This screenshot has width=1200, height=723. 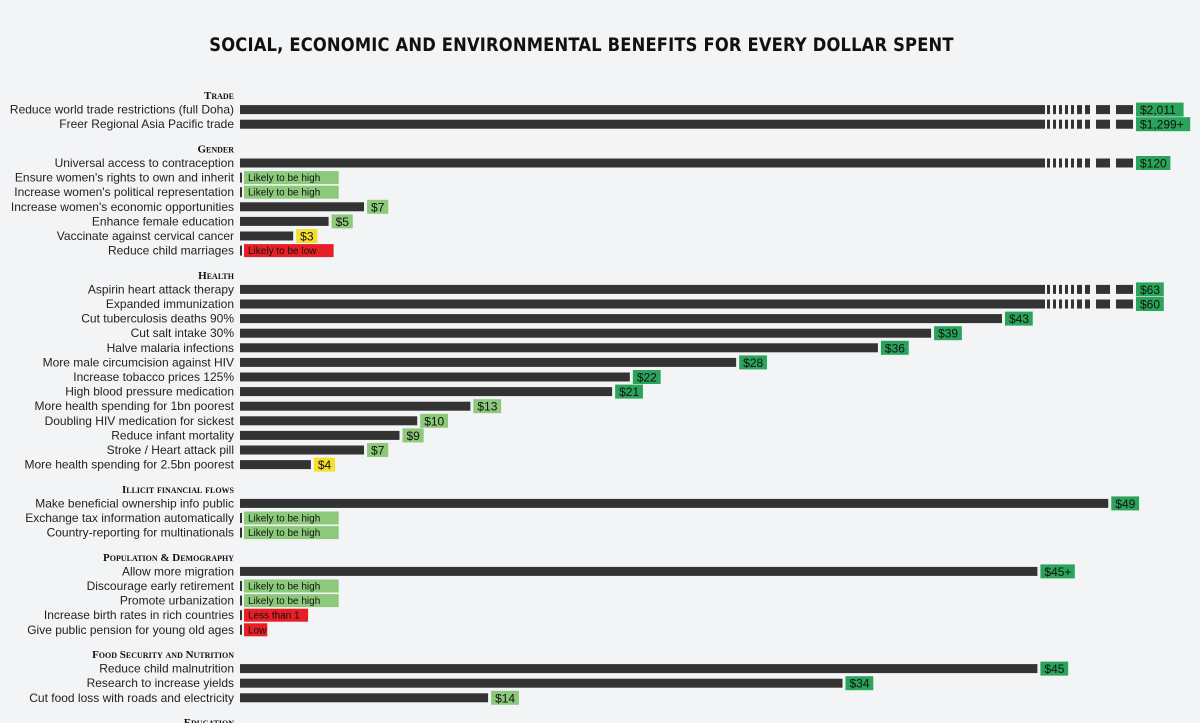 I want to click on section-label-education: Education, so click(x=209, y=720).